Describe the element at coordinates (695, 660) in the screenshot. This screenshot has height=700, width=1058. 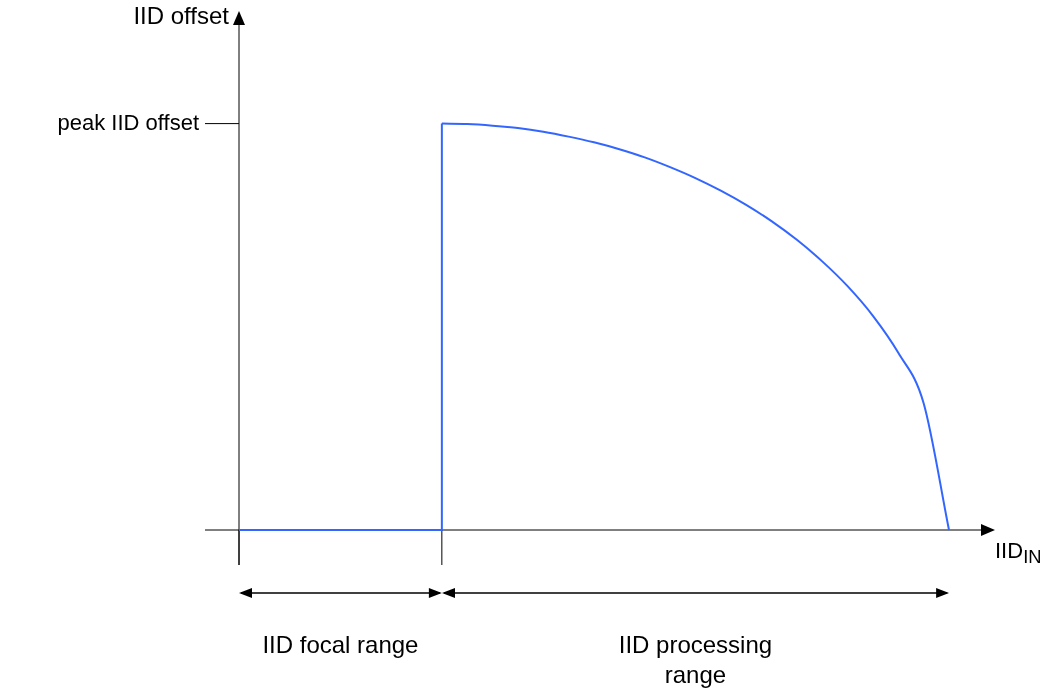
I see `text: IID processing range` at that location.